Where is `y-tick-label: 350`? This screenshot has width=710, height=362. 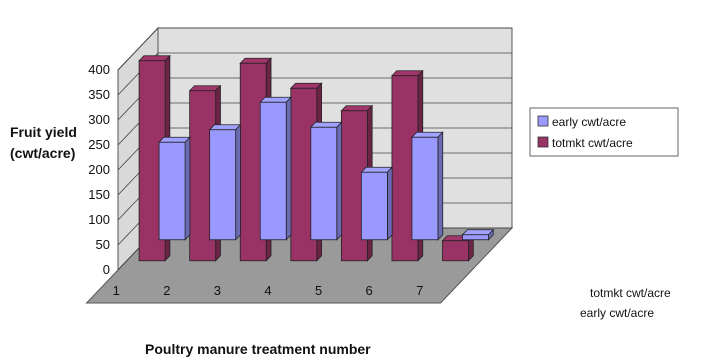 y-tick-label: 350 is located at coordinates (99, 94).